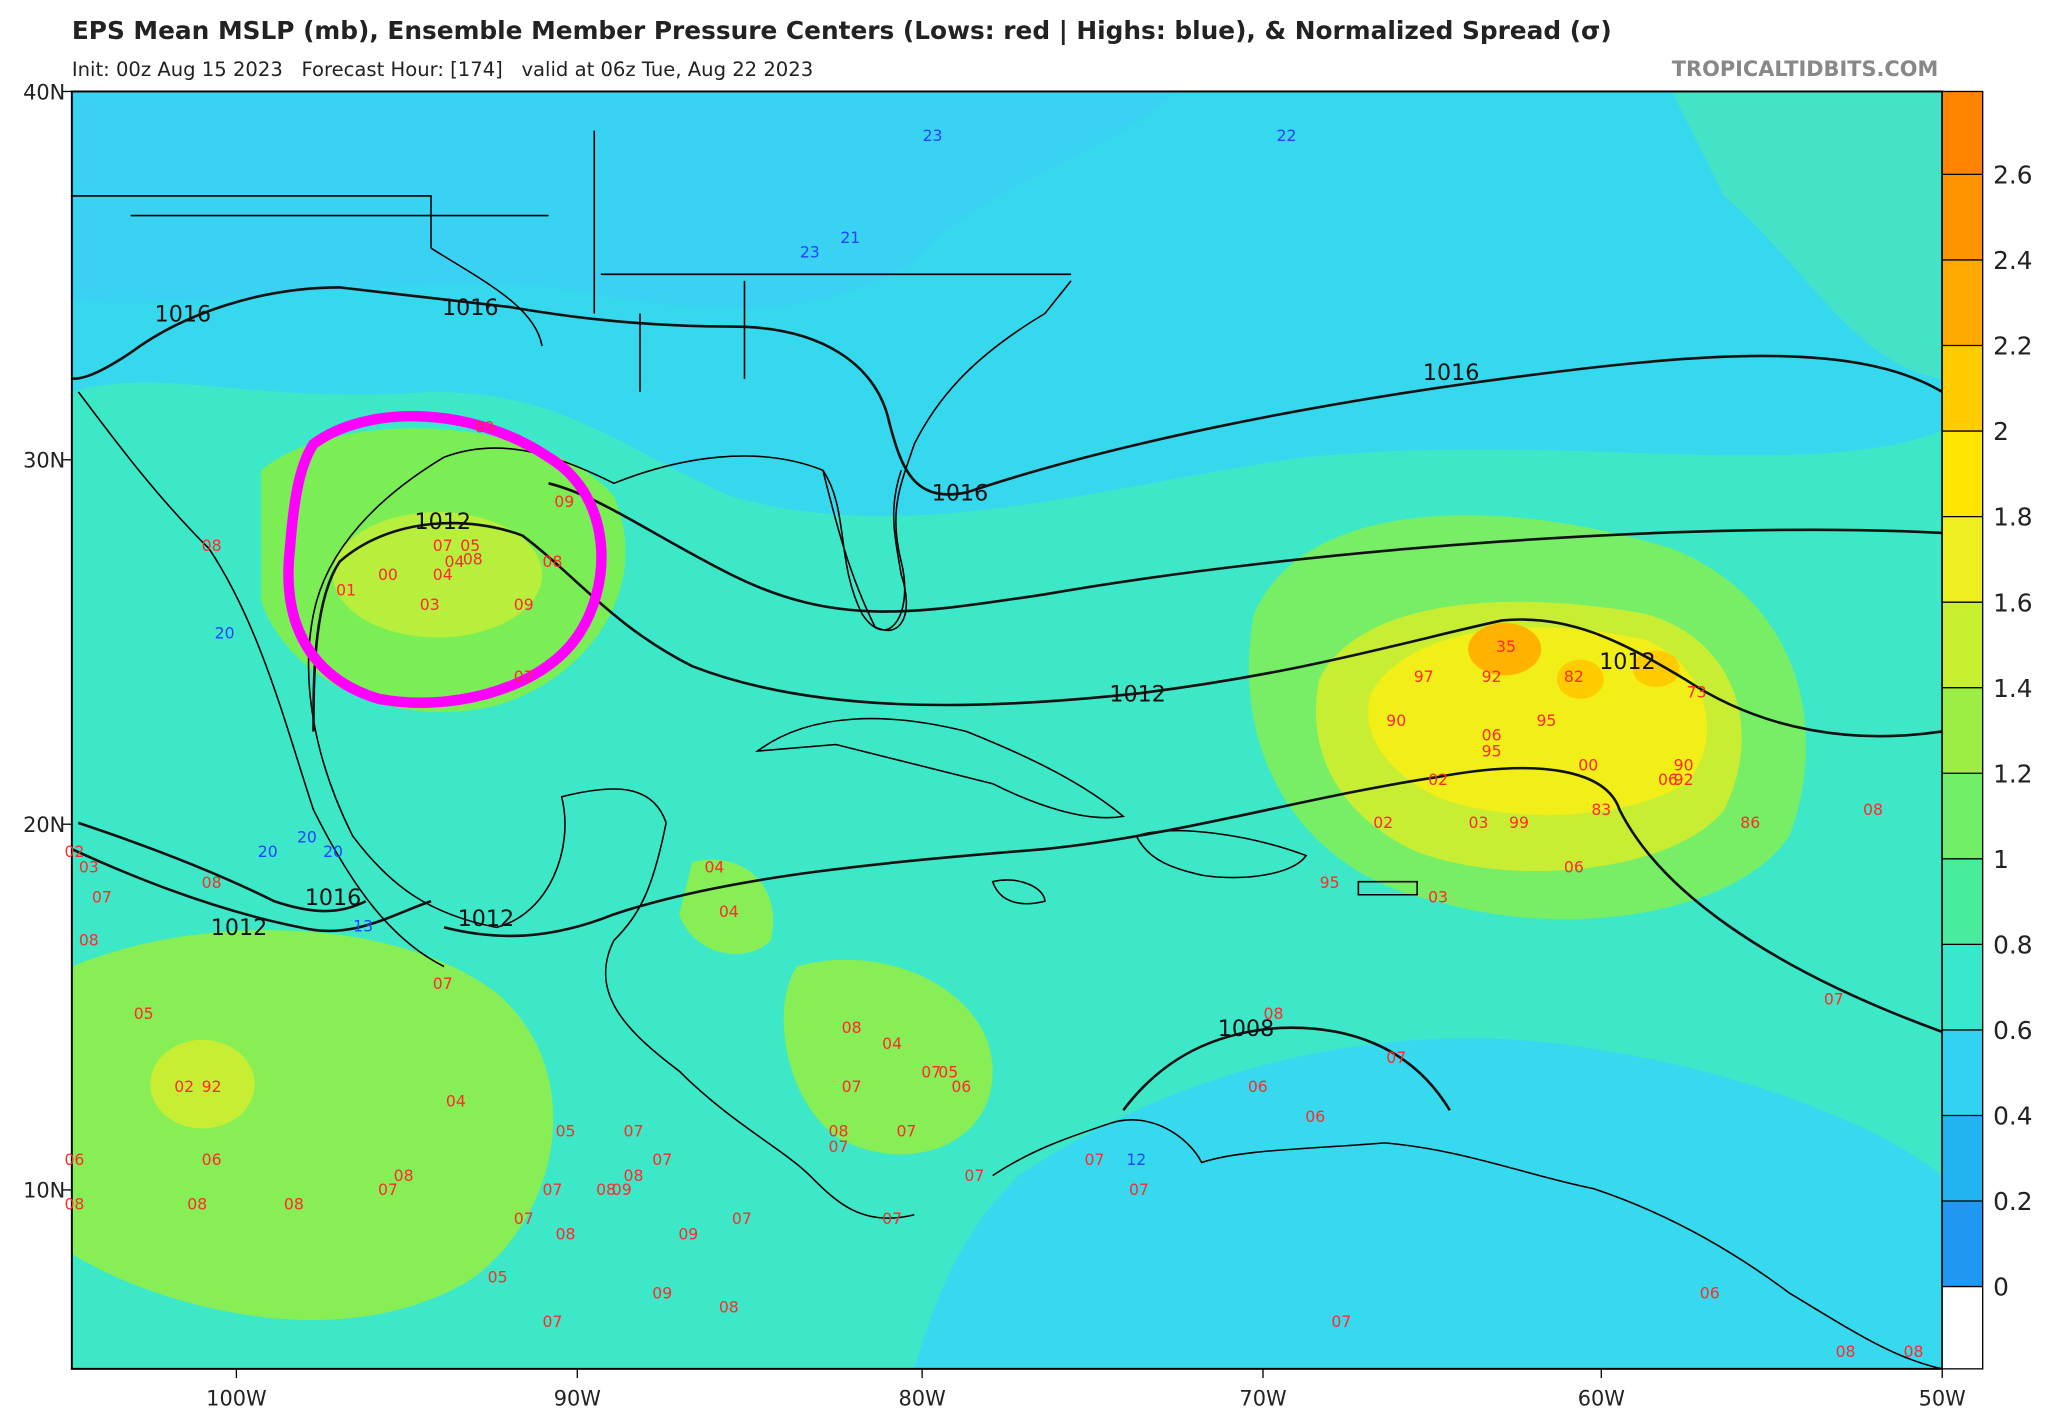  Describe the element at coordinates (1656, 669) in the screenshot. I see `shade-atl6` at that location.